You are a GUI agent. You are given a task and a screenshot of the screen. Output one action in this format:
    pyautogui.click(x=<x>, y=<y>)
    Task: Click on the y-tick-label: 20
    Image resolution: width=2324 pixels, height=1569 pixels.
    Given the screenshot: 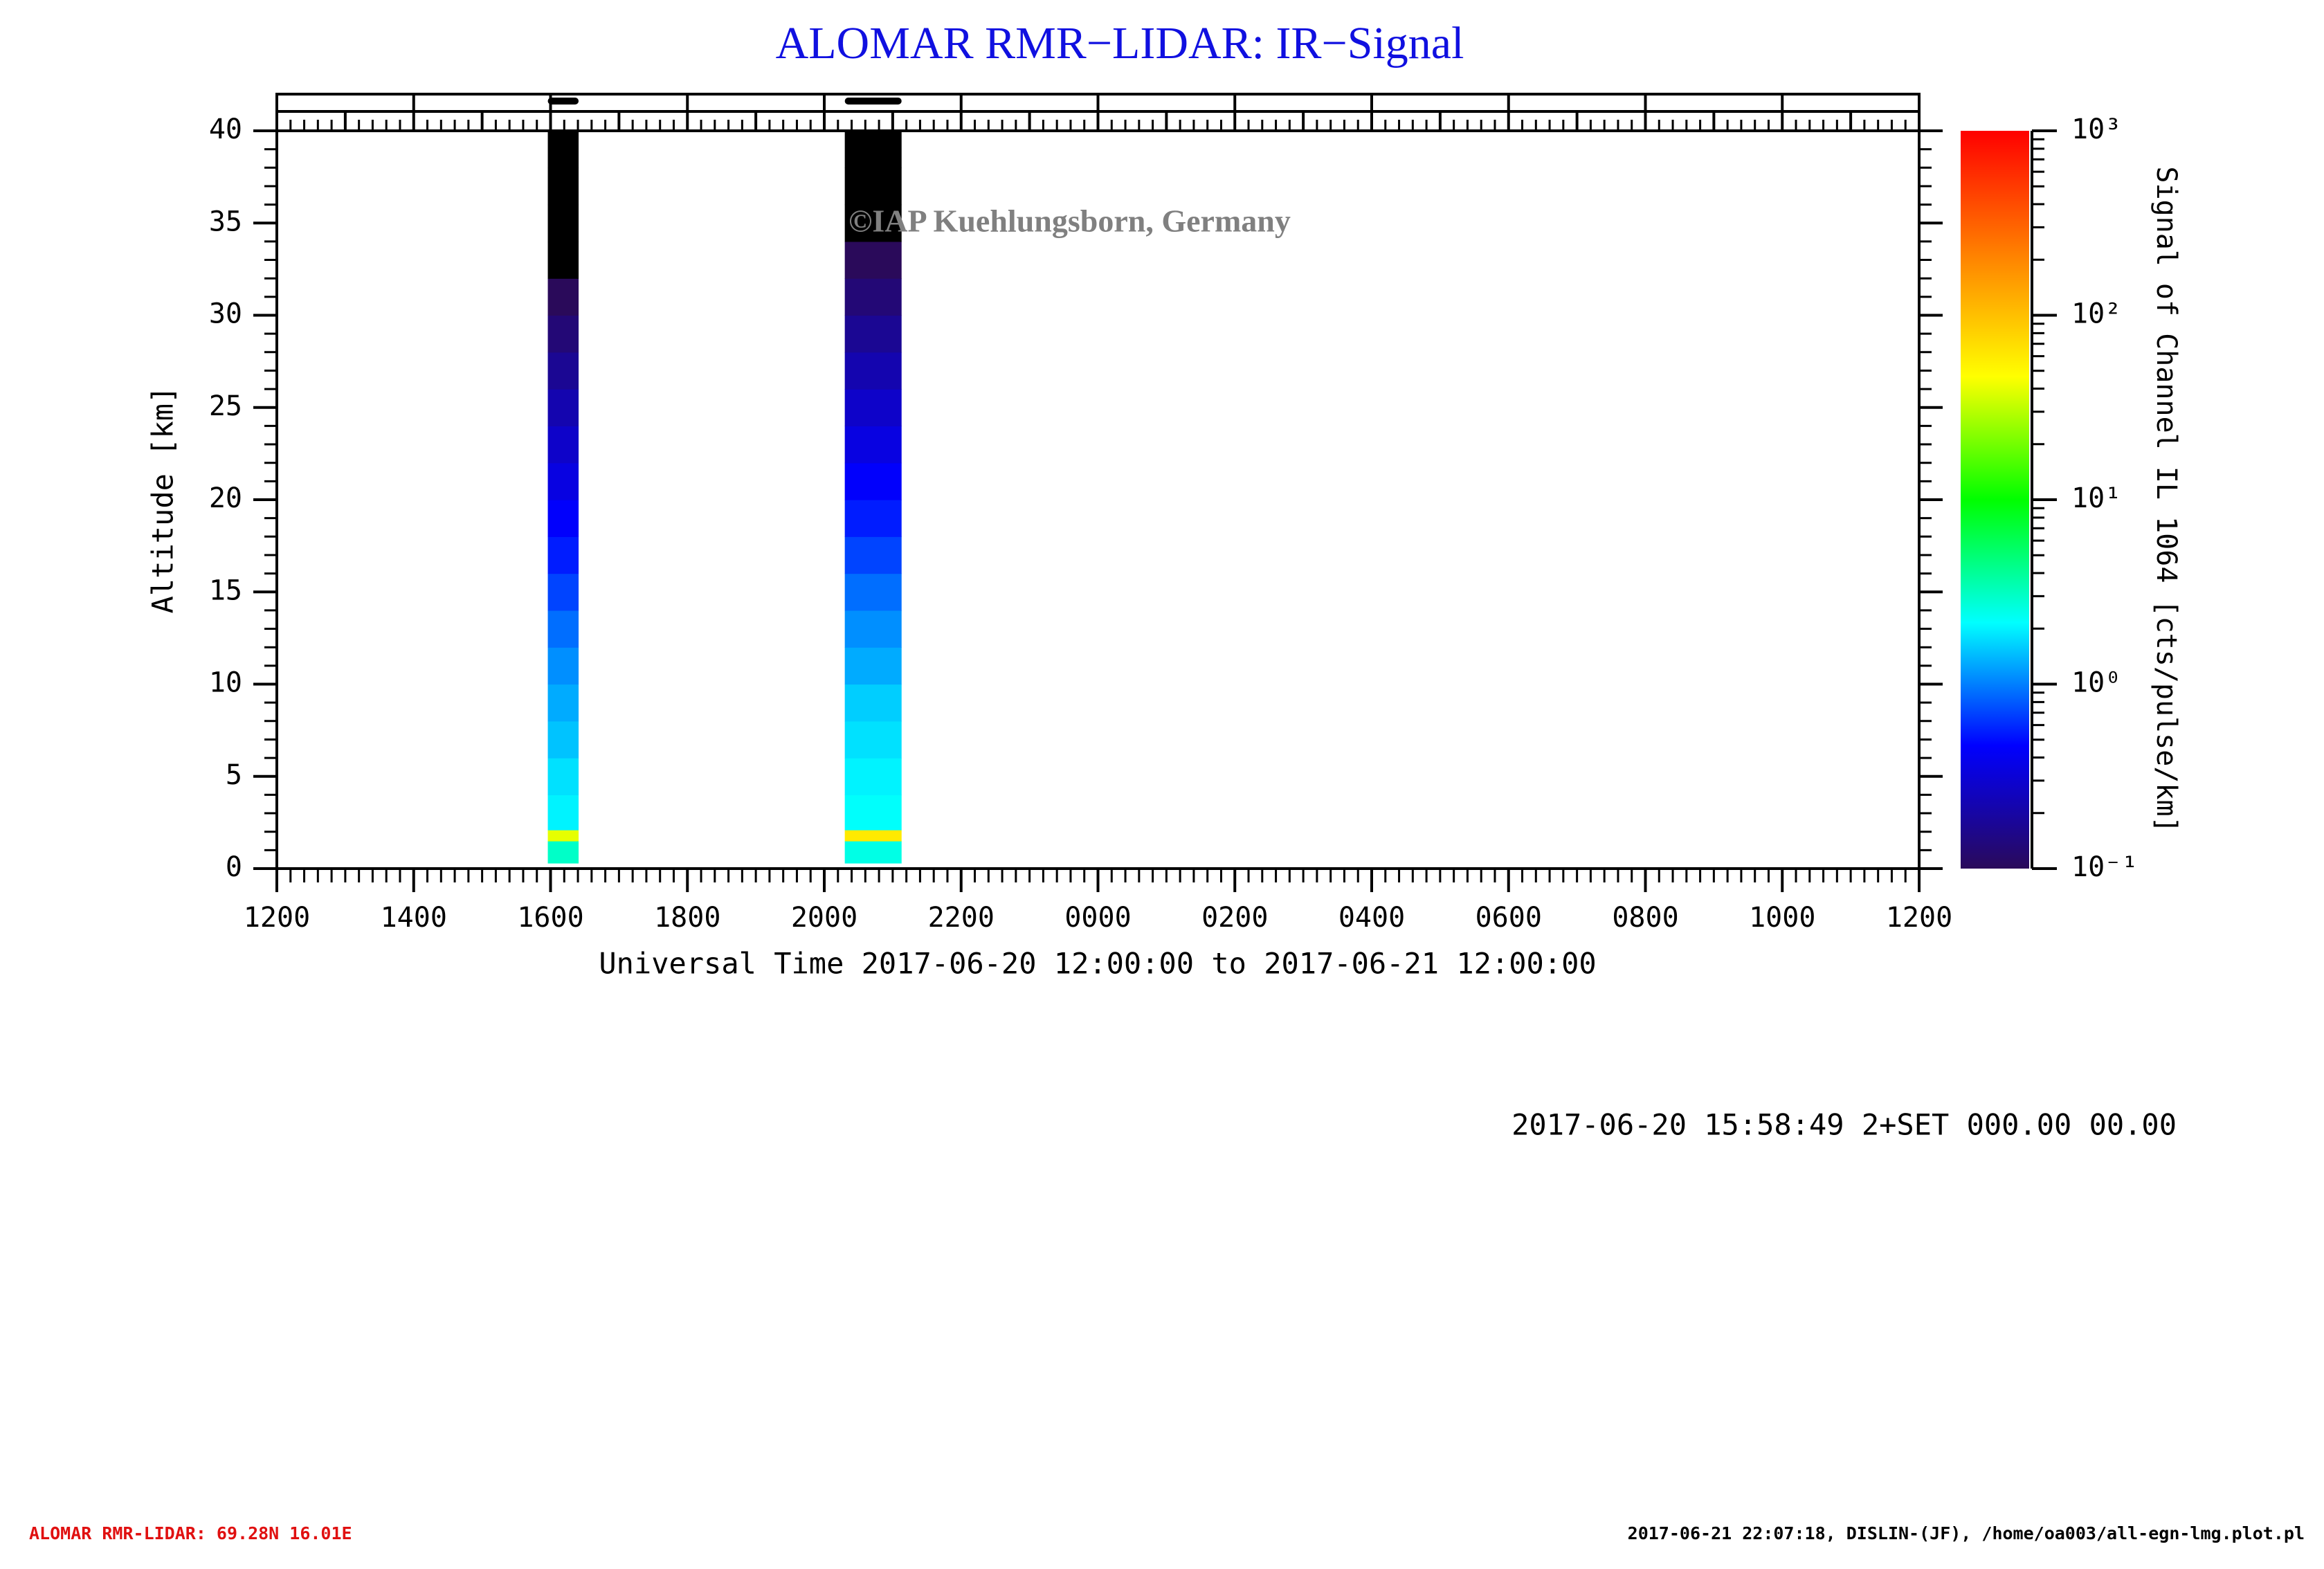 What is the action you would take?
    pyautogui.click(x=225, y=498)
    